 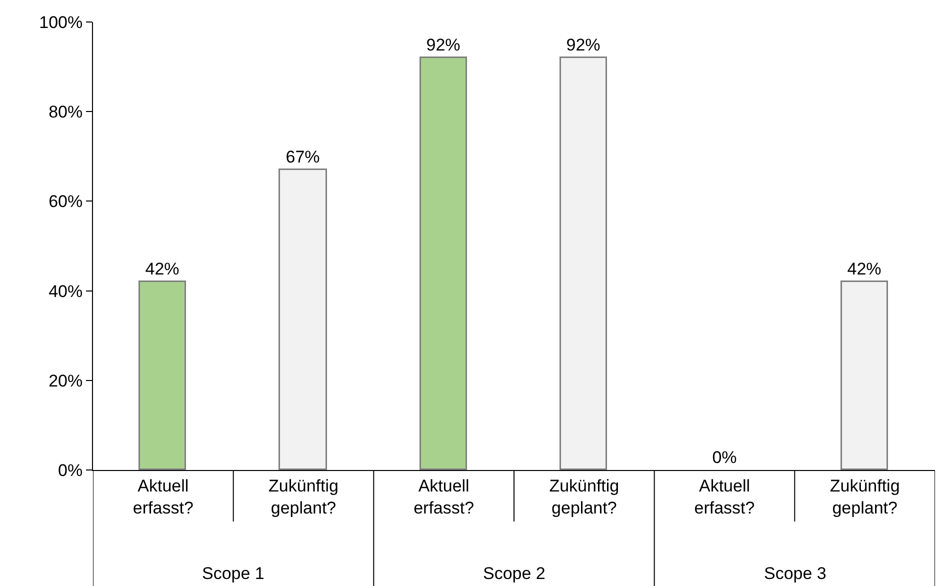 I want to click on data-label: 67%, so click(x=303, y=156).